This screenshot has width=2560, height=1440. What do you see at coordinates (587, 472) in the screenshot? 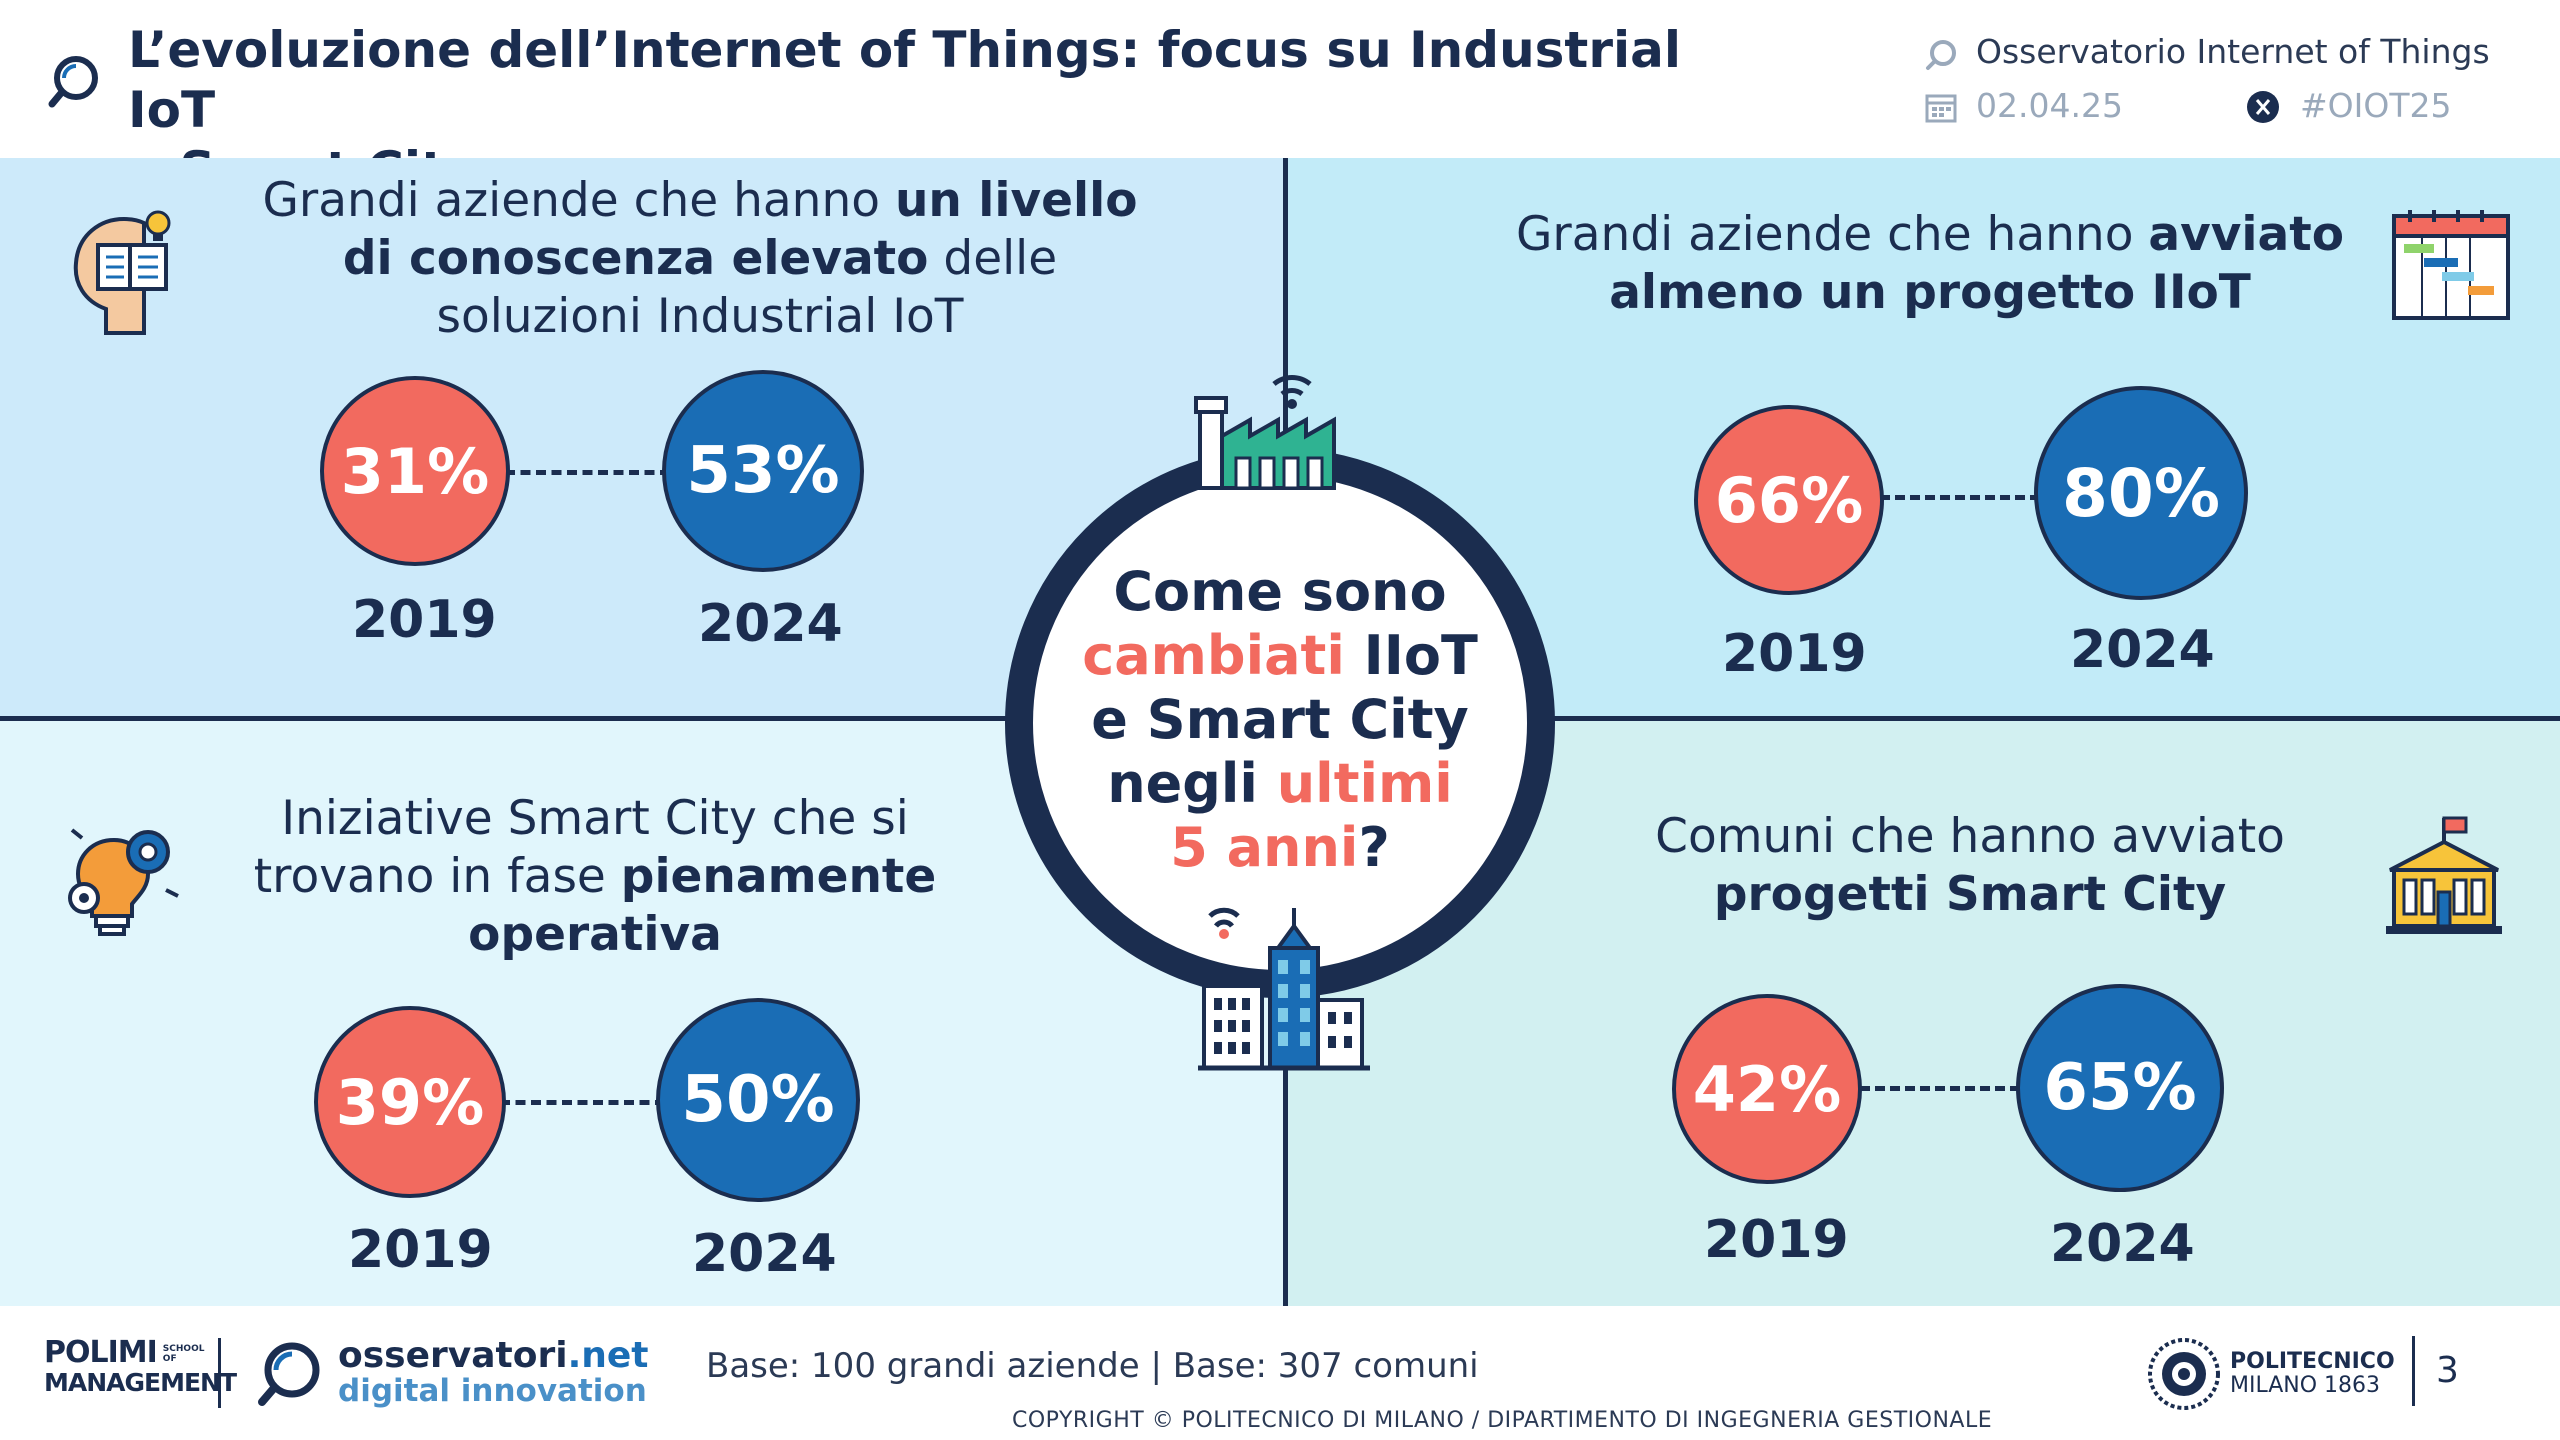
I see `tl-connector` at bounding box center [587, 472].